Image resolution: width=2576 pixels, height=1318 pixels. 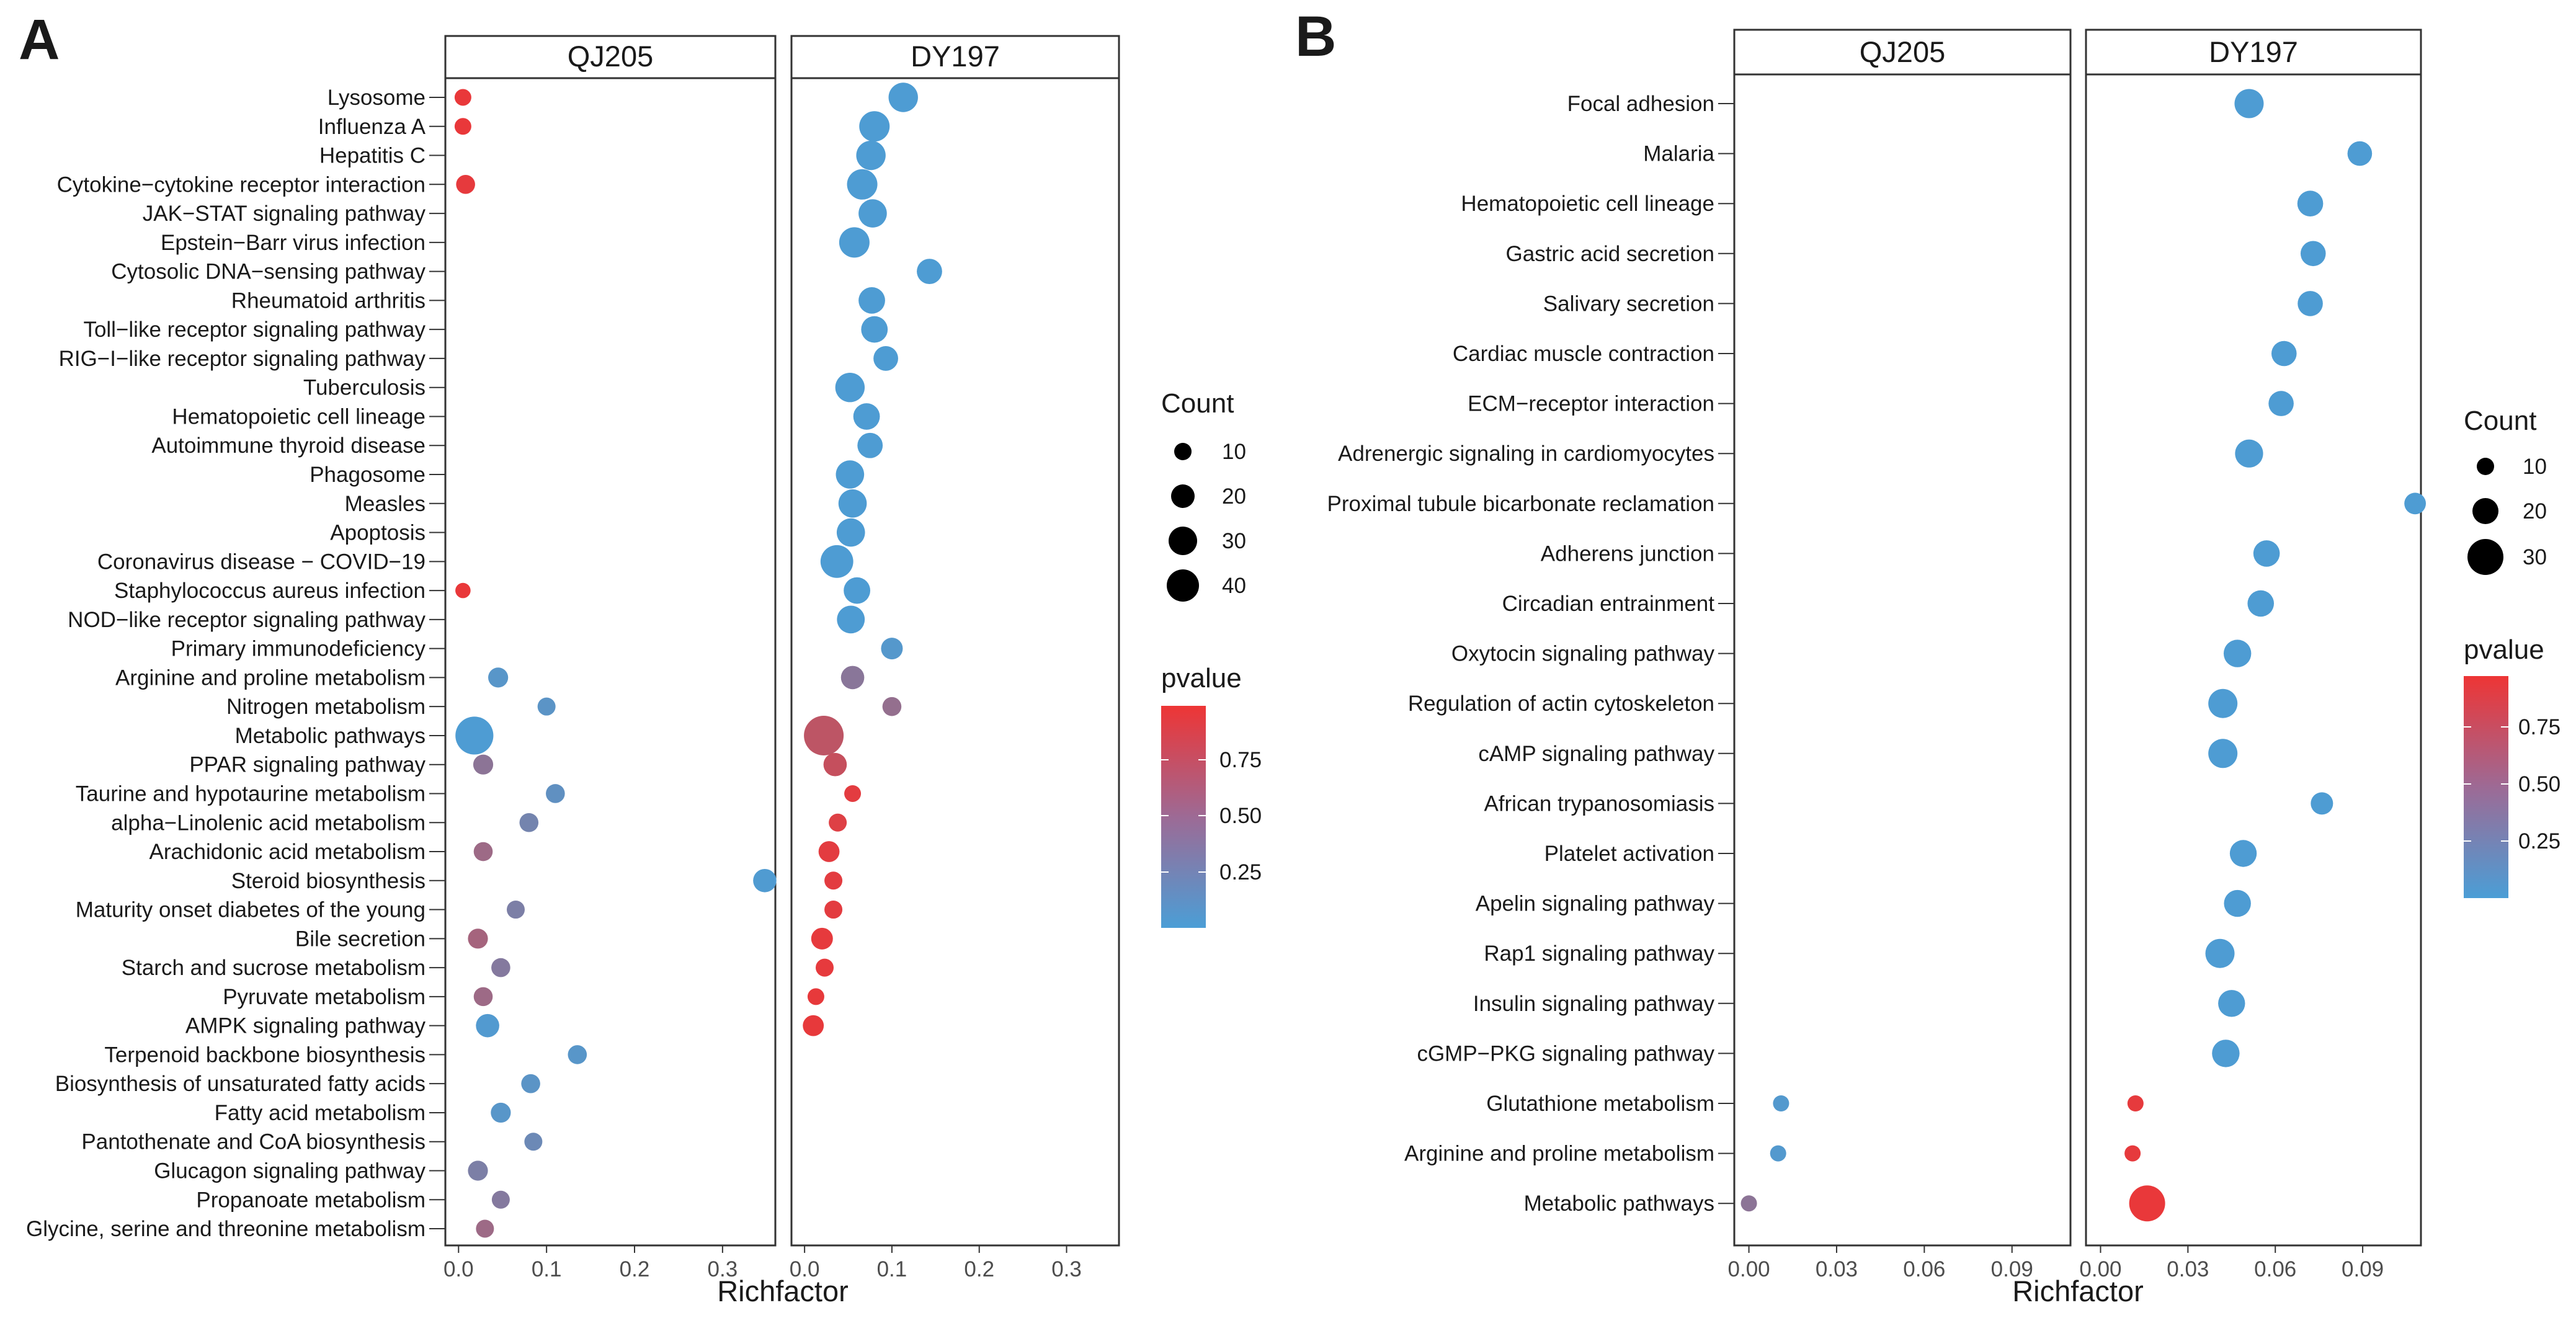 What do you see at coordinates (892, 649) in the screenshot?
I see `panel-a-dy197-point-primary-immunodeficiency` at bounding box center [892, 649].